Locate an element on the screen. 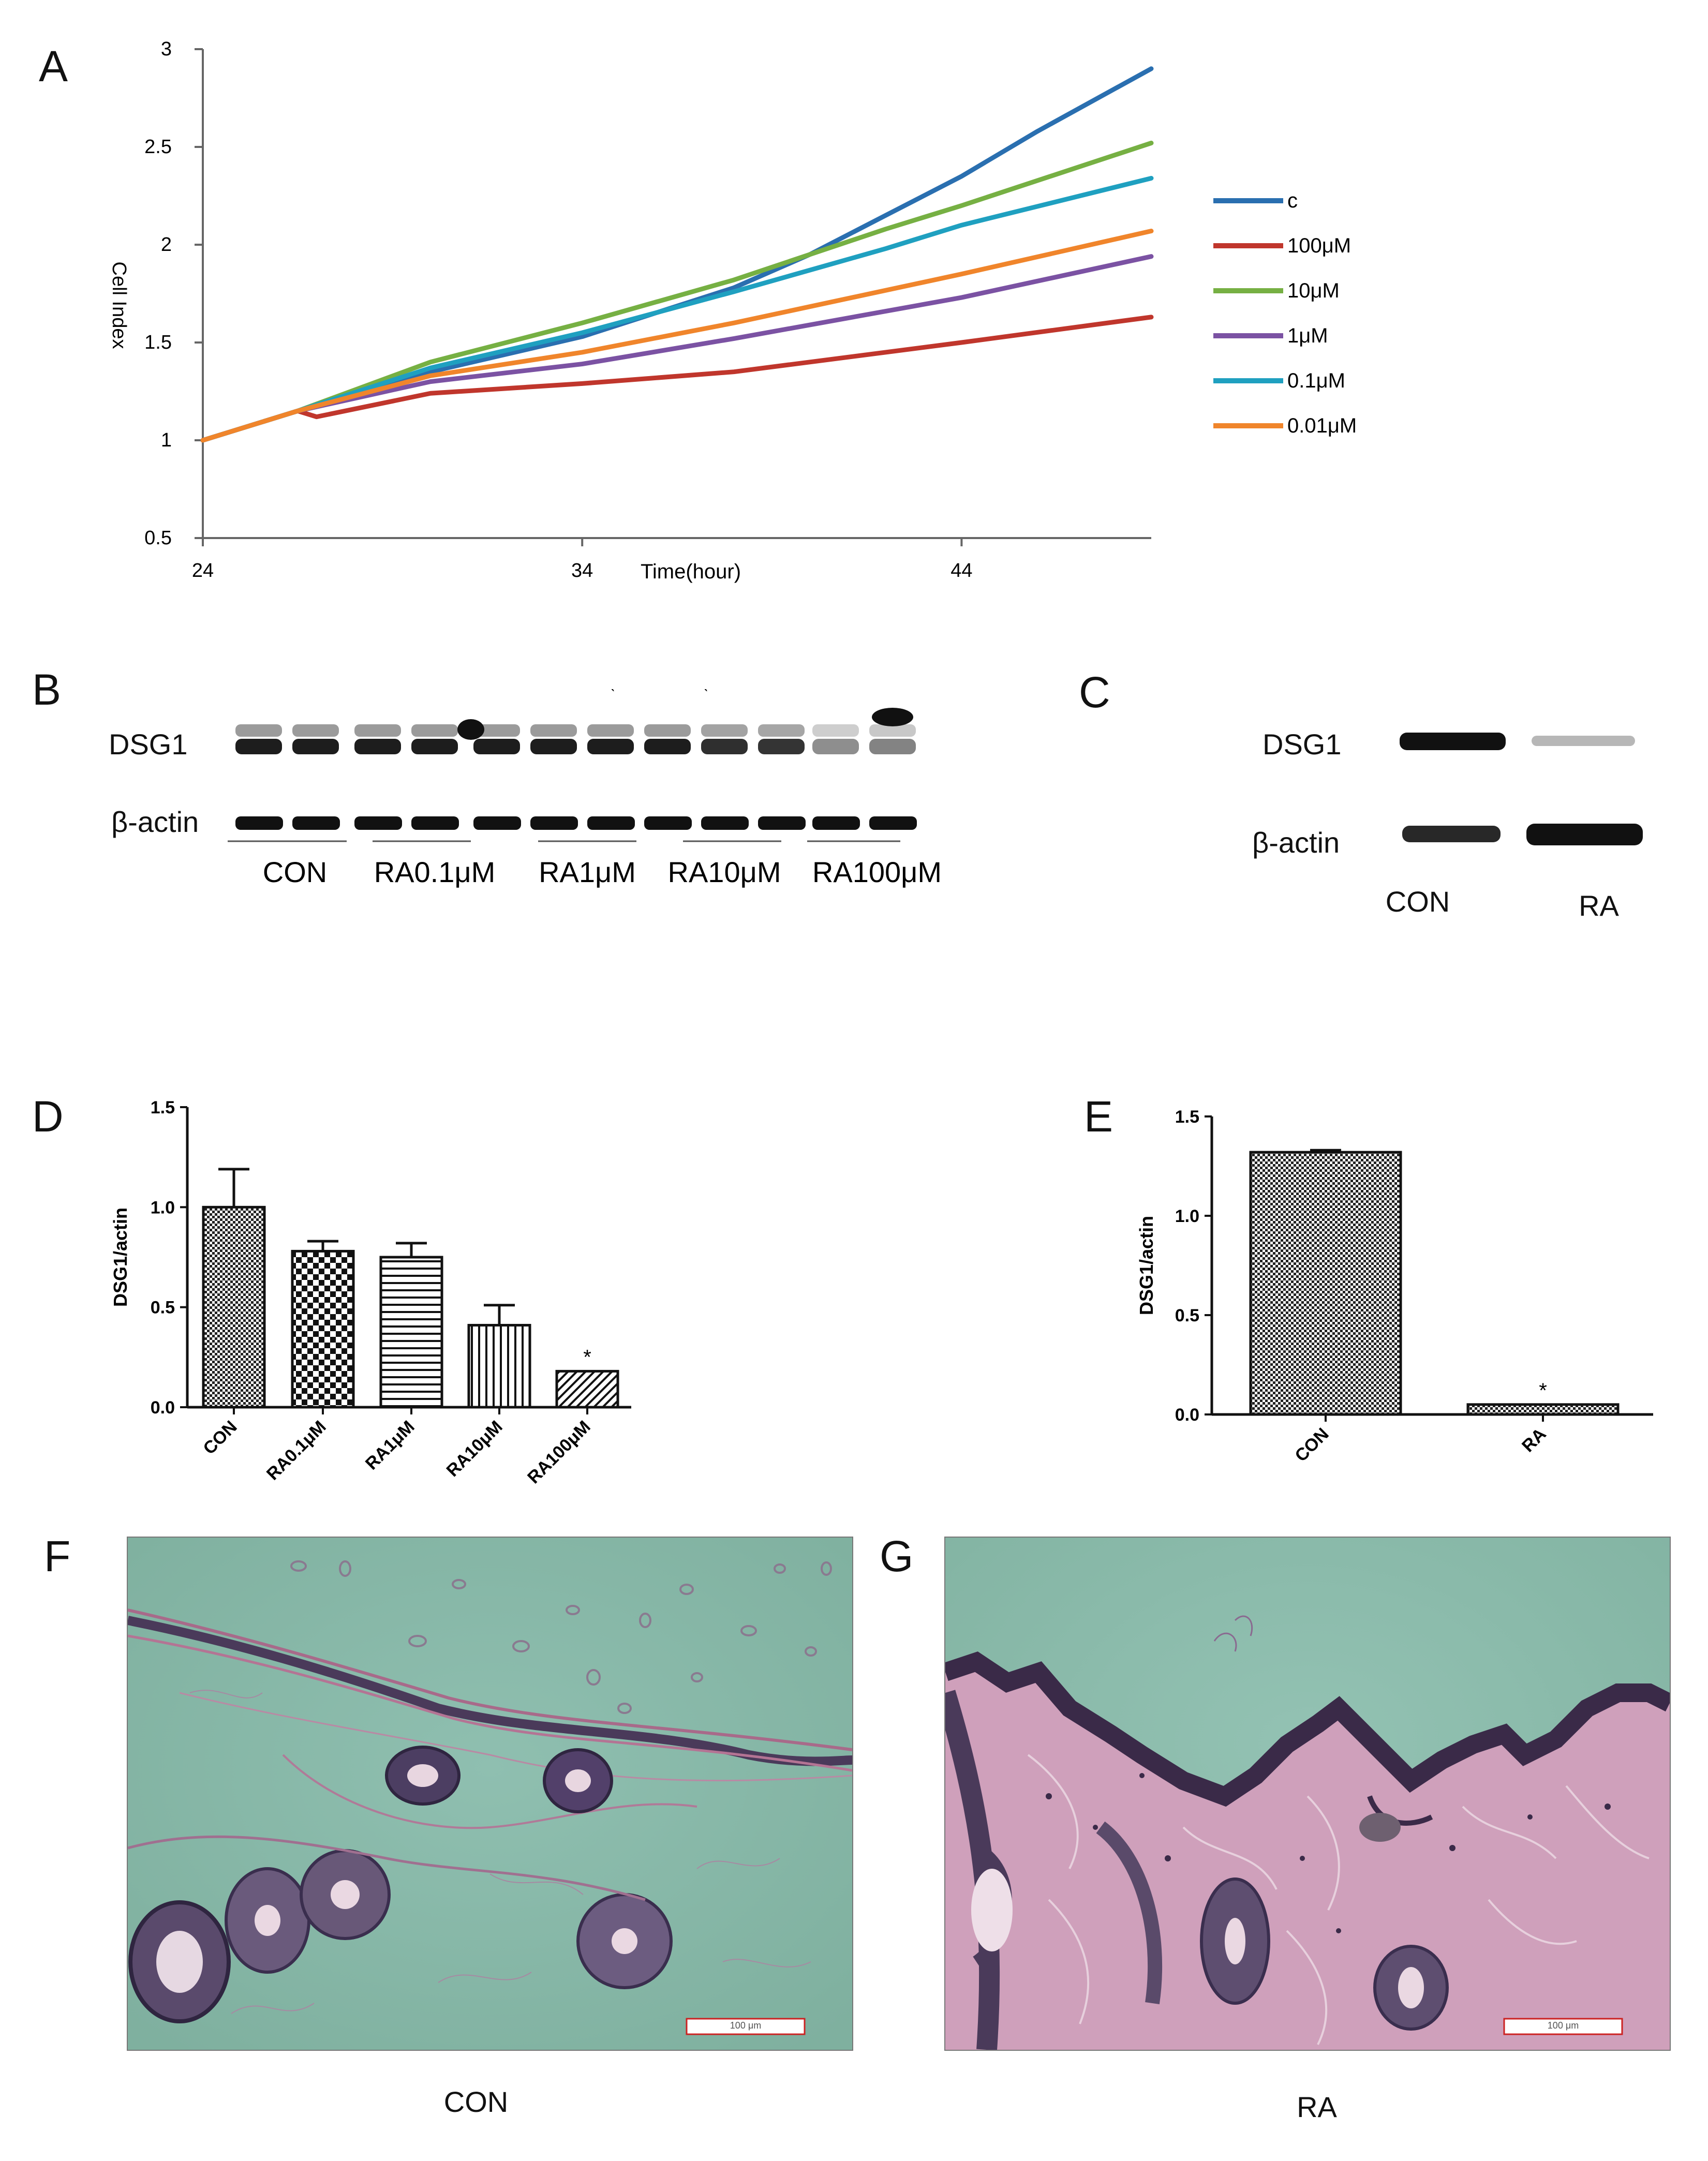 This screenshot has height=2161, width=1708. y-tick-label: 1 is located at coordinates (166, 440).